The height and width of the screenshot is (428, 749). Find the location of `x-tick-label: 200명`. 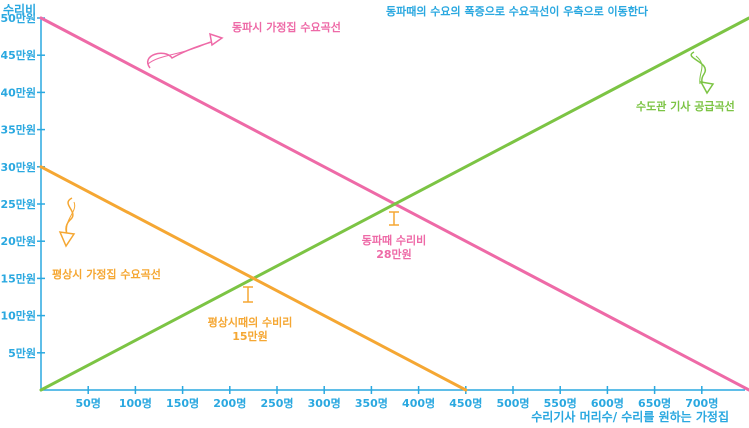

x-tick-label: 200명 is located at coordinates (229, 403).